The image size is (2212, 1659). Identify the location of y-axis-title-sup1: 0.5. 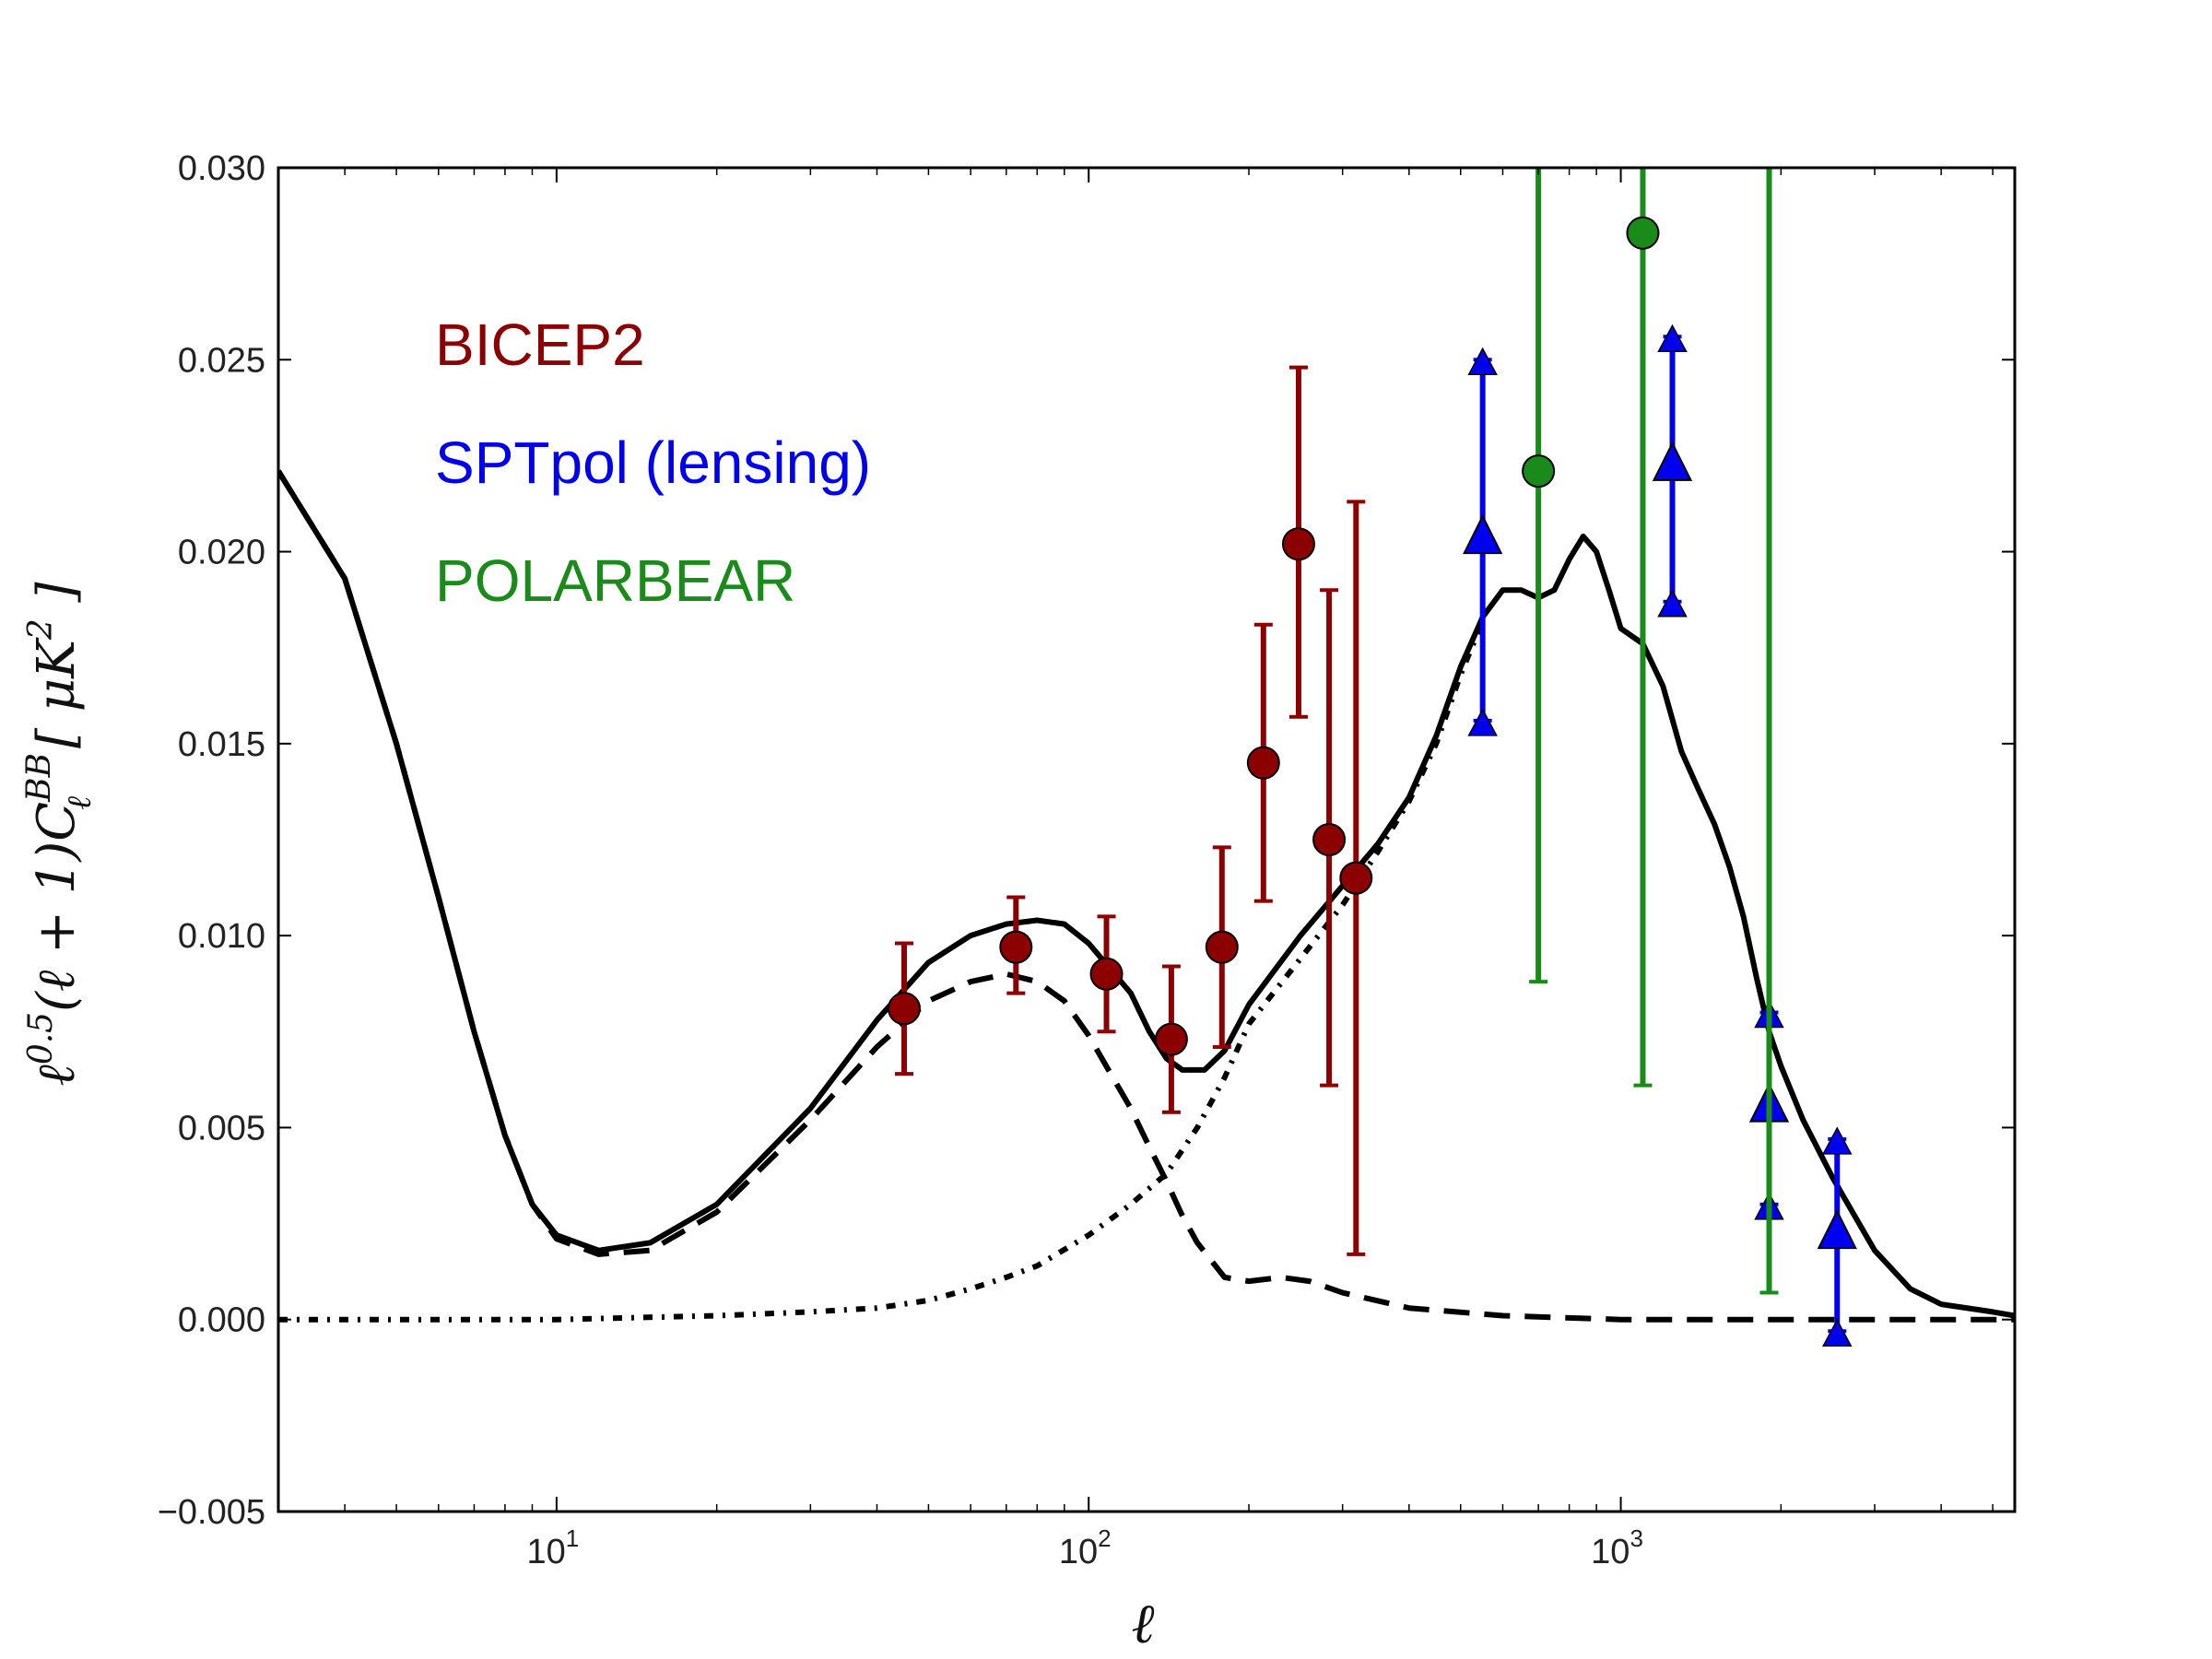
(41, 1038).